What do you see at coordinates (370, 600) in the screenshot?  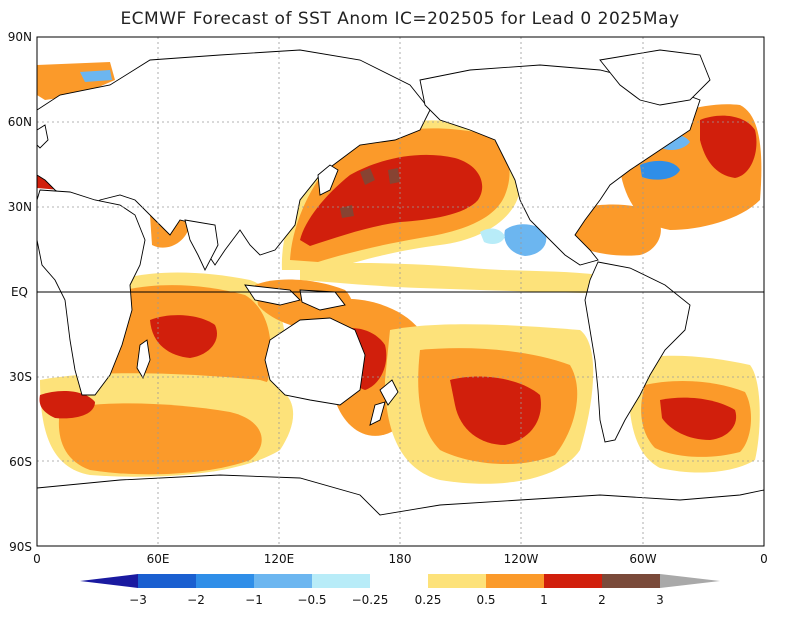 I see `colorbar-label: −0.25` at bounding box center [370, 600].